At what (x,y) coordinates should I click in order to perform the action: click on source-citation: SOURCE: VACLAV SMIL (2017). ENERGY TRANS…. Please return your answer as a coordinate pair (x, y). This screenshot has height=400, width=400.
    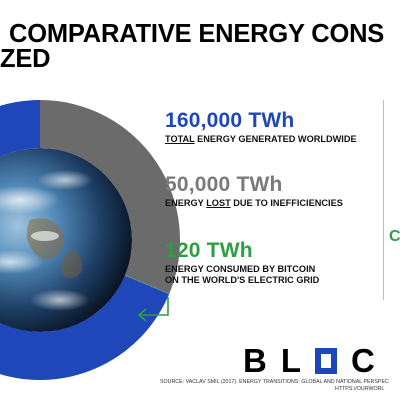
    Looking at the image, I should click on (274, 385).